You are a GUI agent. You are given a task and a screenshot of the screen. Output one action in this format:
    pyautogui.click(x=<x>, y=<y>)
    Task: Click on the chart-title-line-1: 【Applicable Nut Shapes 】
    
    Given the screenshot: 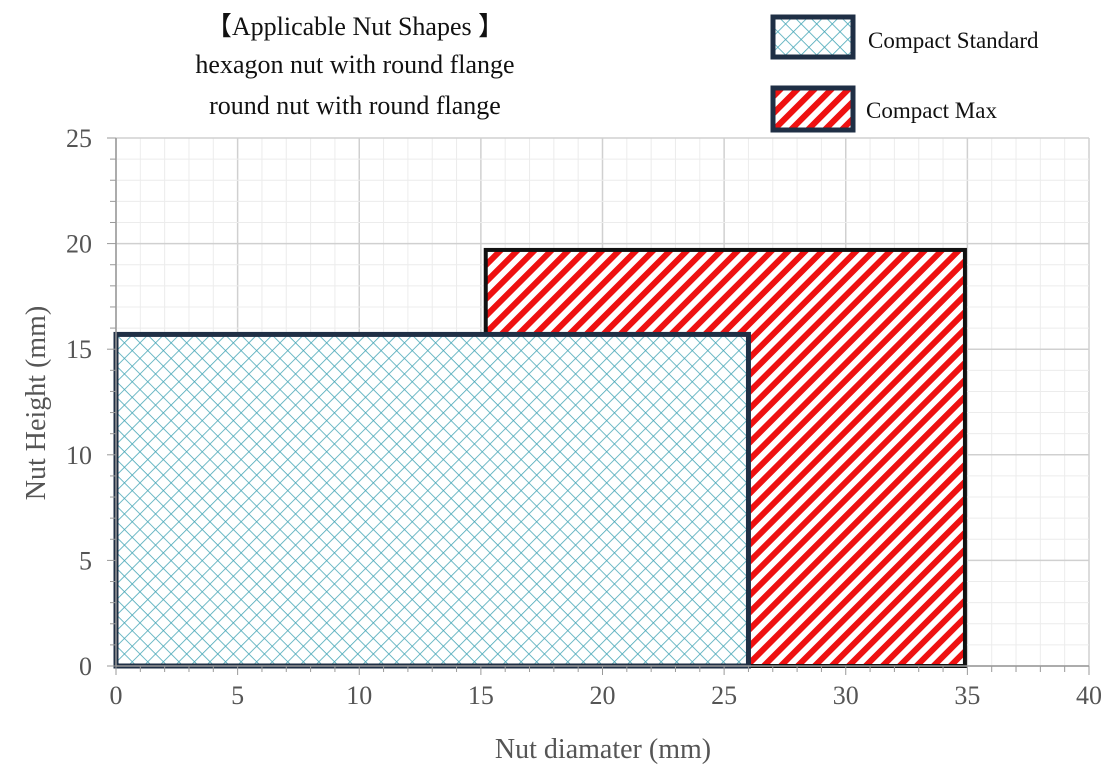 What is the action you would take?
    pyautogui.click(x=355, y=26)
    